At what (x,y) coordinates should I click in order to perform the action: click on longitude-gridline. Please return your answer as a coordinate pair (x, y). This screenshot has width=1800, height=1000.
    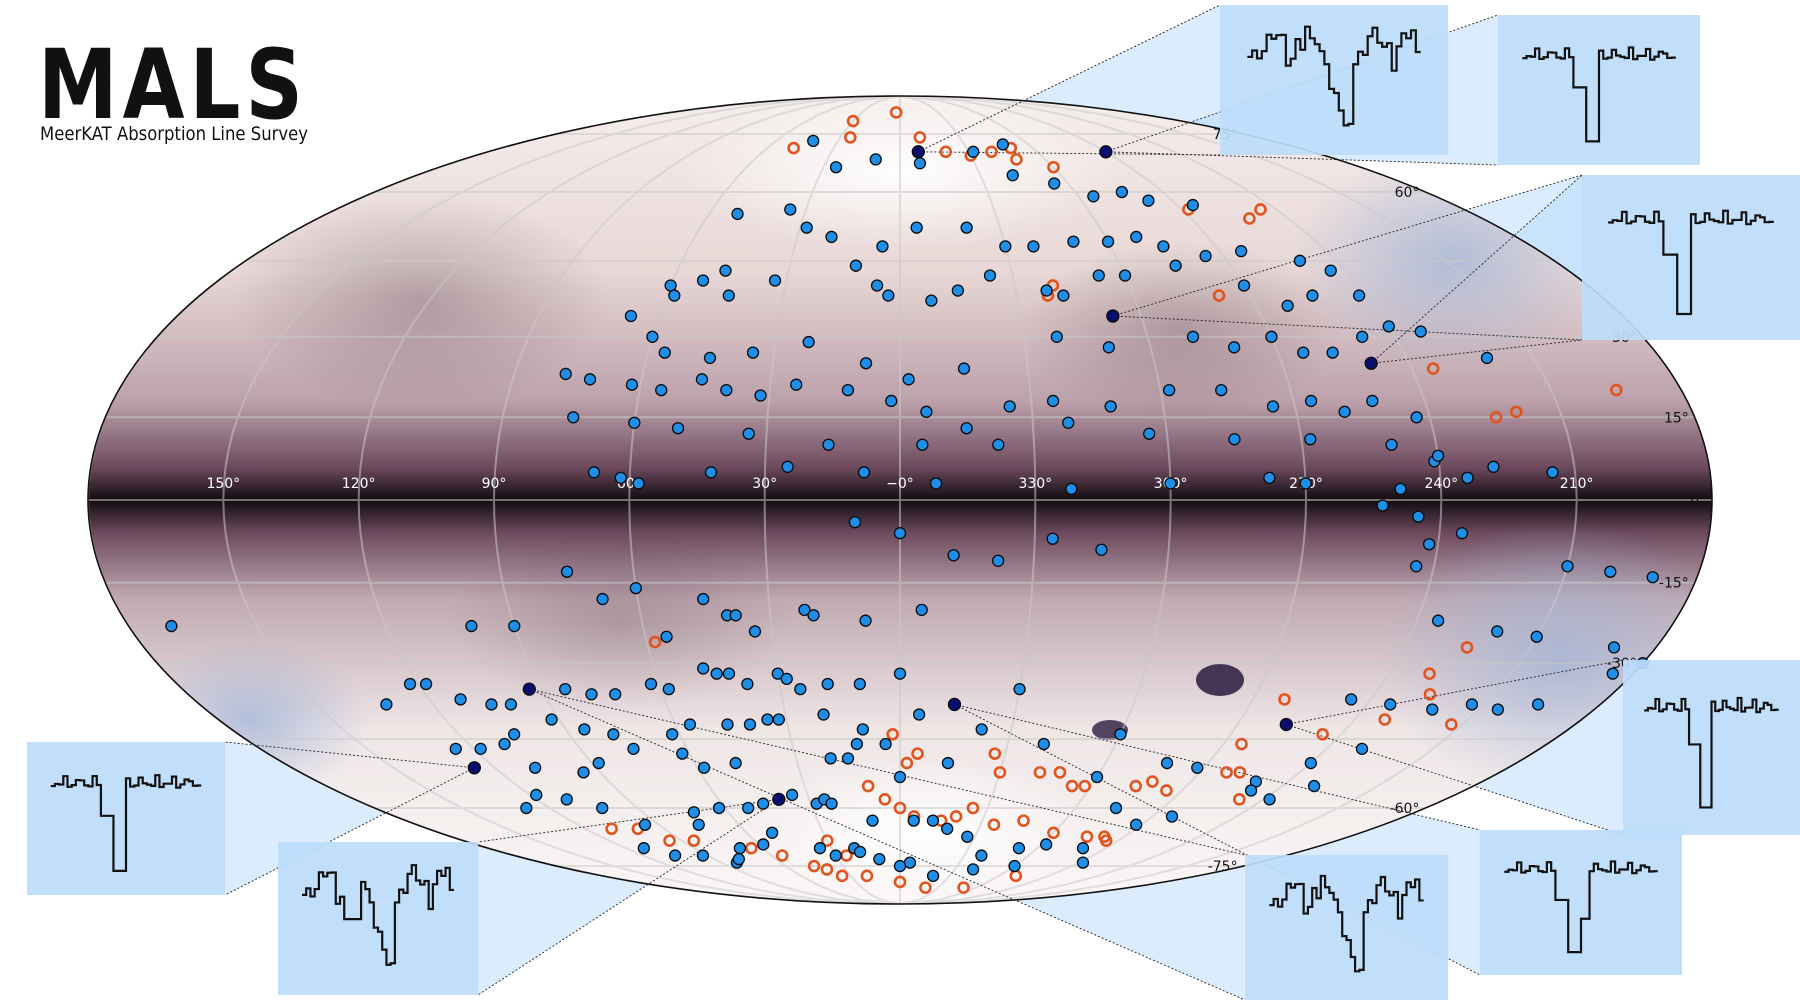
    Looking at the image, I should click on (1035, 500).